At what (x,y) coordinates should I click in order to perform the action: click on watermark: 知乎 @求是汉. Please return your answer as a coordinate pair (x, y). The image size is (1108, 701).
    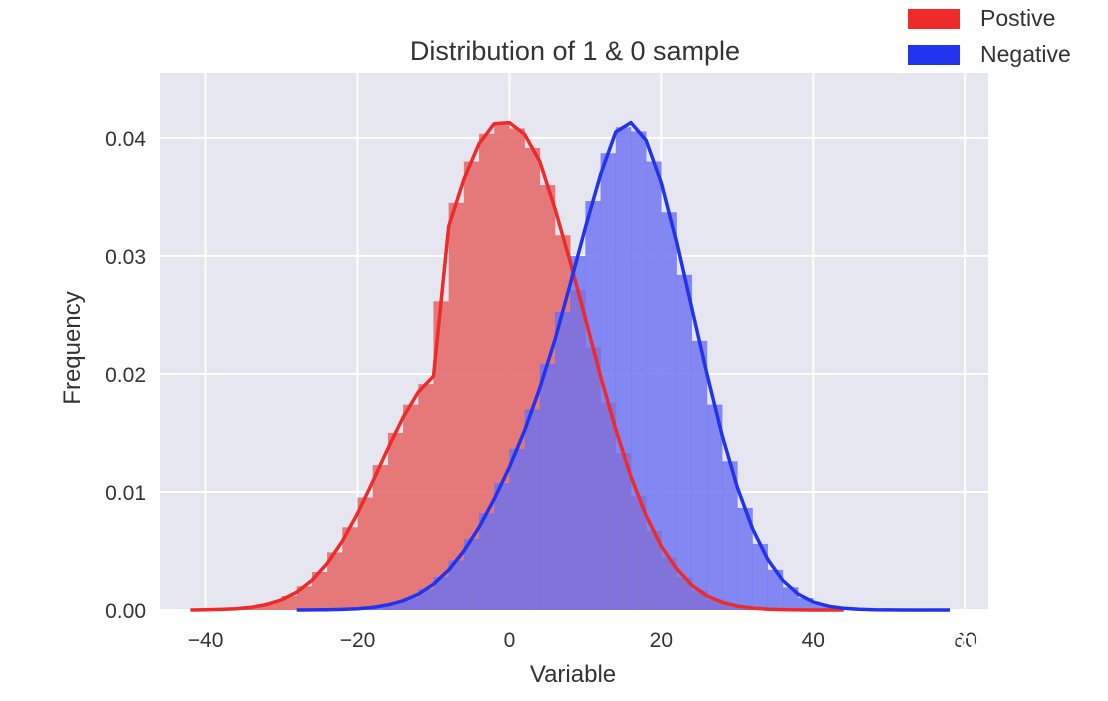
    Looking at the image, I should click on (979, 641).